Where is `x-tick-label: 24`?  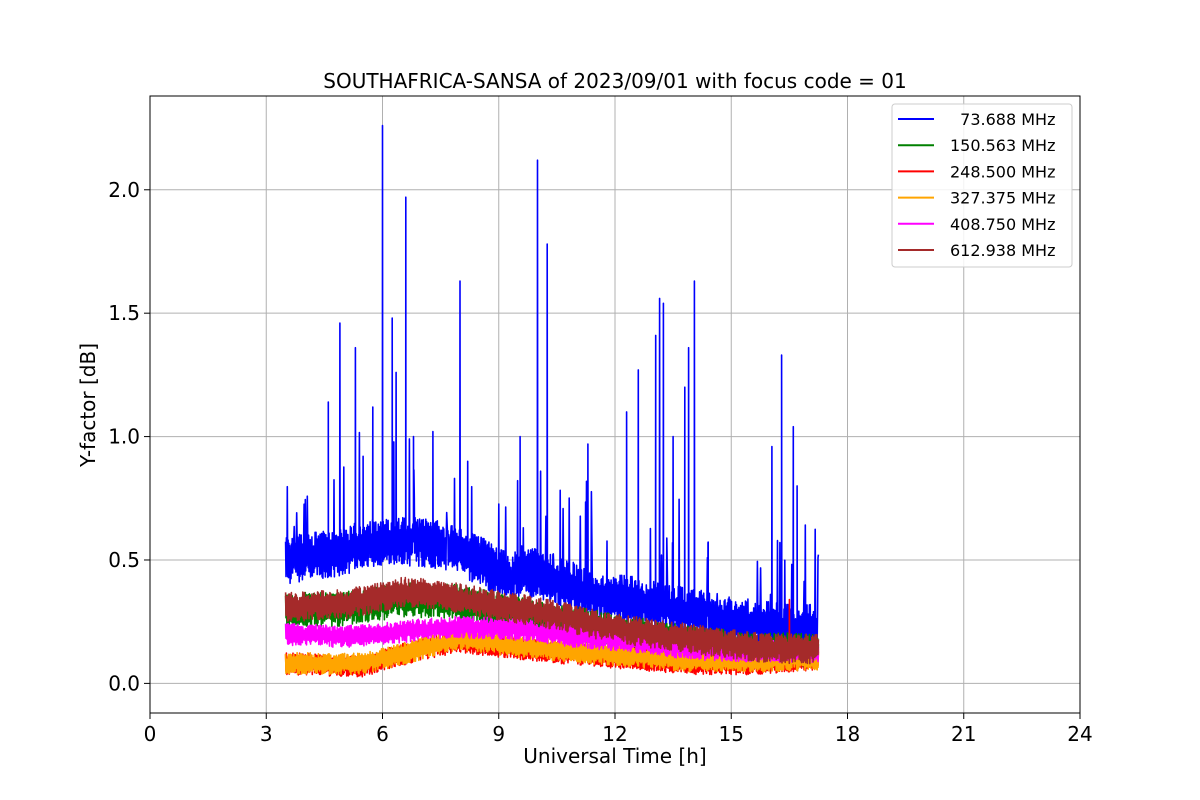
x-tick-label: 24 is located at coordinates (1079, 734).